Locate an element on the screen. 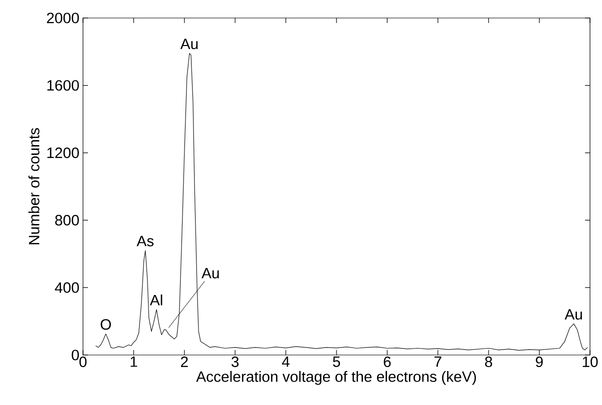 The width and height of the screenshot is (602, 405). y-tick-label: 1200 is located at coordinates (63, 153).